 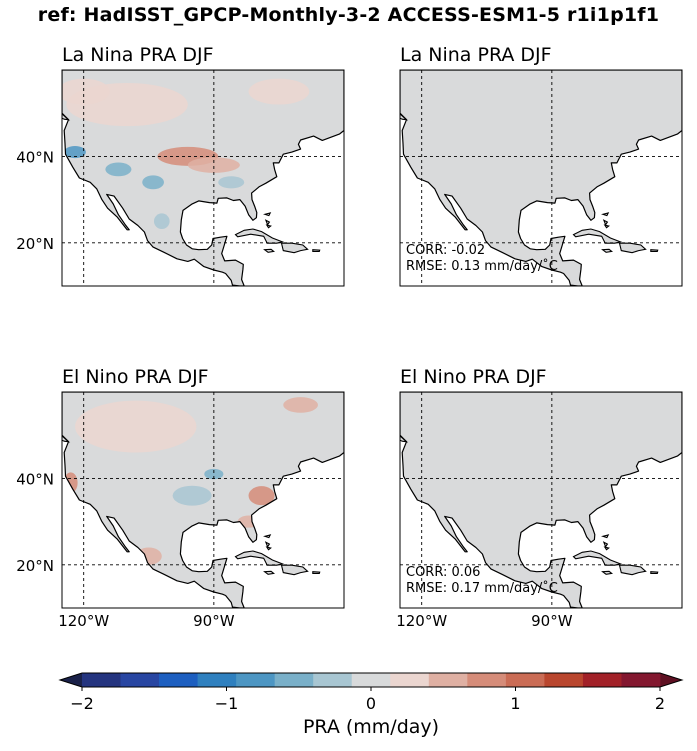 What do you see at coordinates (482, 588) in the screenshot?
I see `rmse-text: RMSE: 0.17 mm/day/˚C` at bounding box center [482, 588].